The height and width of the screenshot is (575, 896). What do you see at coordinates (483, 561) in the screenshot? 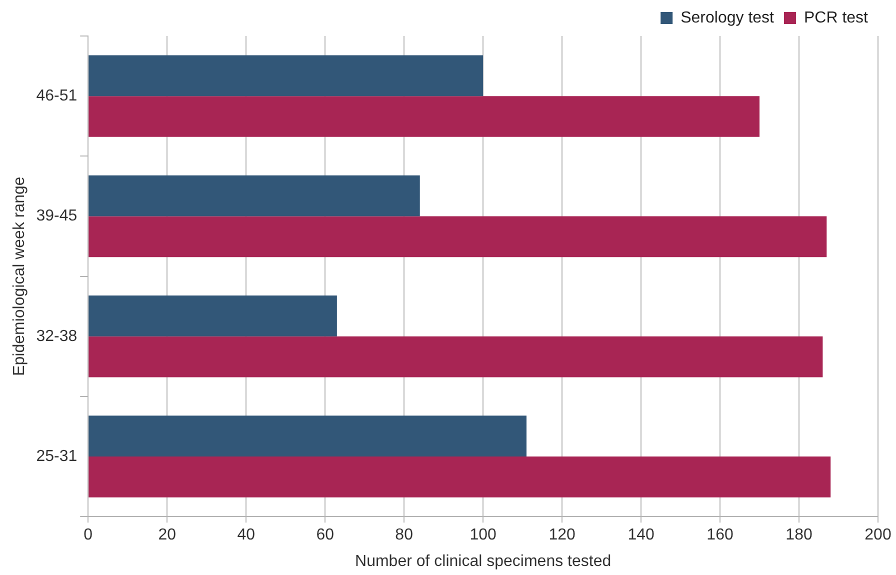
I see `x-axis-title: Number of clinical specimens tested` at bounding box center [483, 561].